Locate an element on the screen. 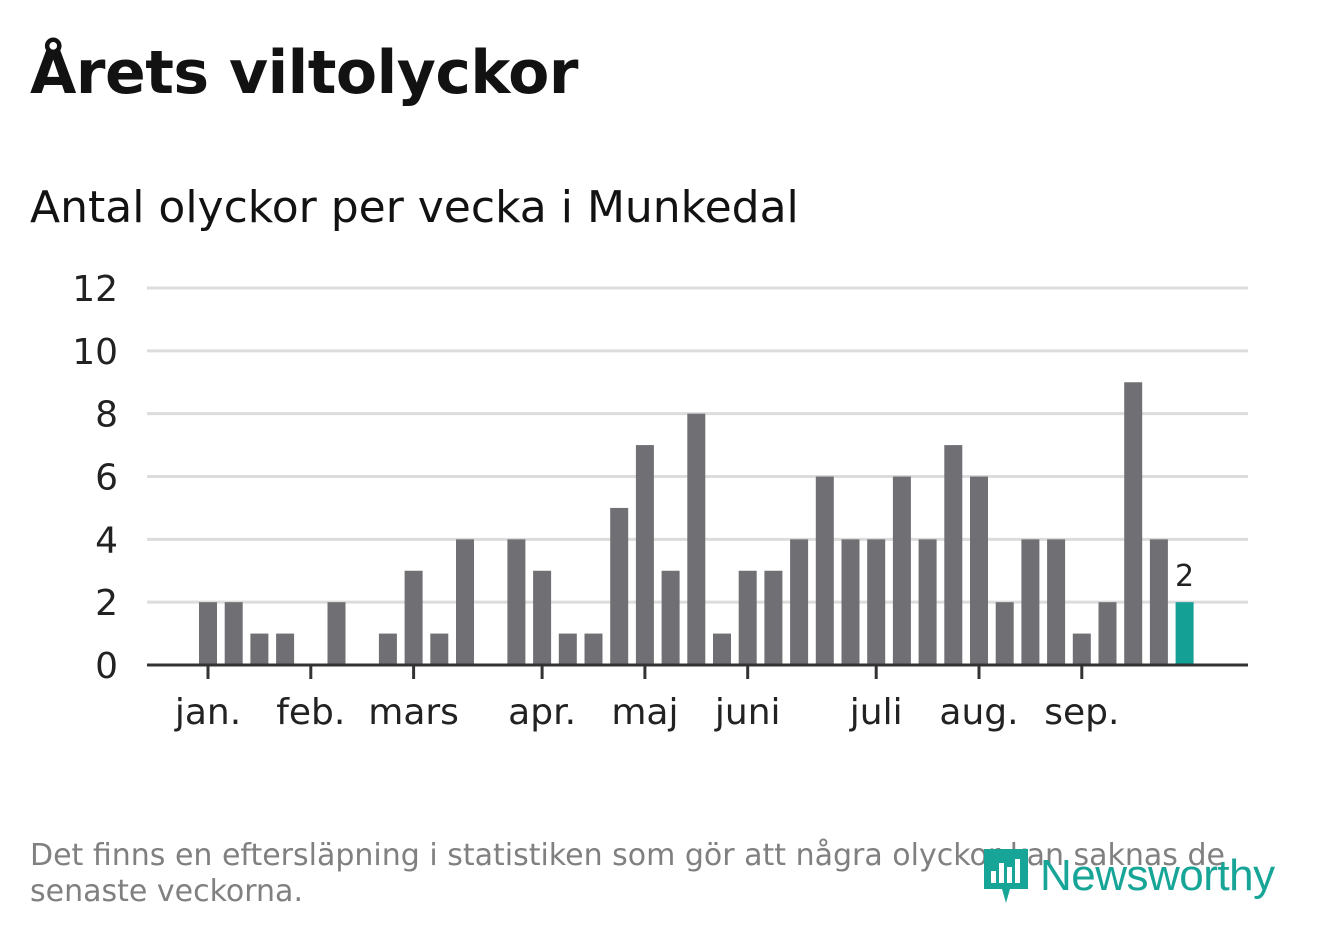 The width and height of the screenshot is (1322, 939). month-label-juli: juli is located at coordinates (876, 712).